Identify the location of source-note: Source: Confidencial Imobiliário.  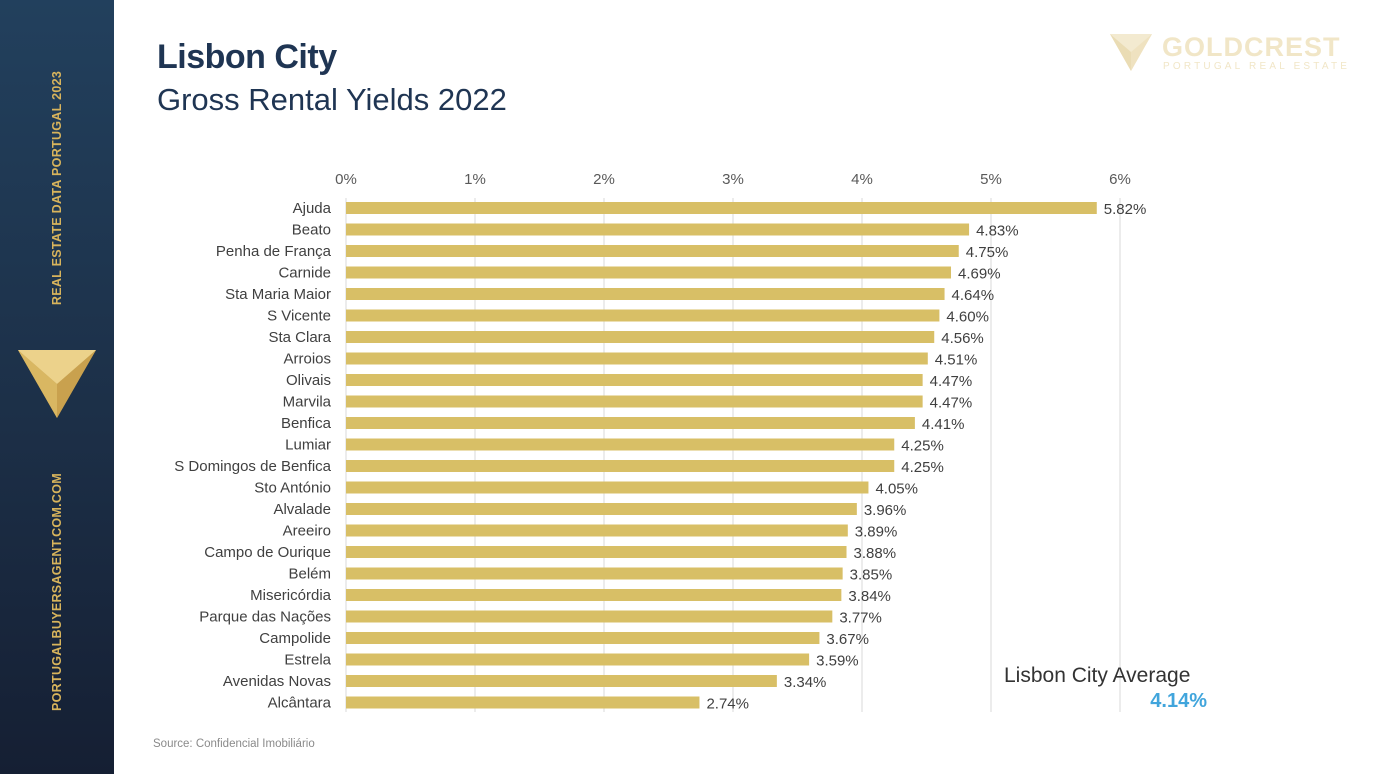
(234, 744).